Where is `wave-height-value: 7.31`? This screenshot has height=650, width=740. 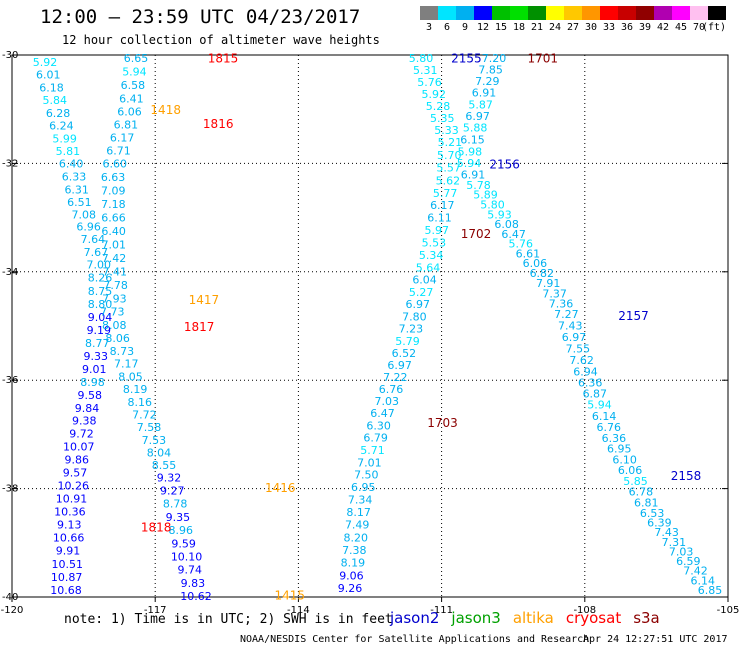
wave-height-value: 7.31 is located at coordinates (674, 542).